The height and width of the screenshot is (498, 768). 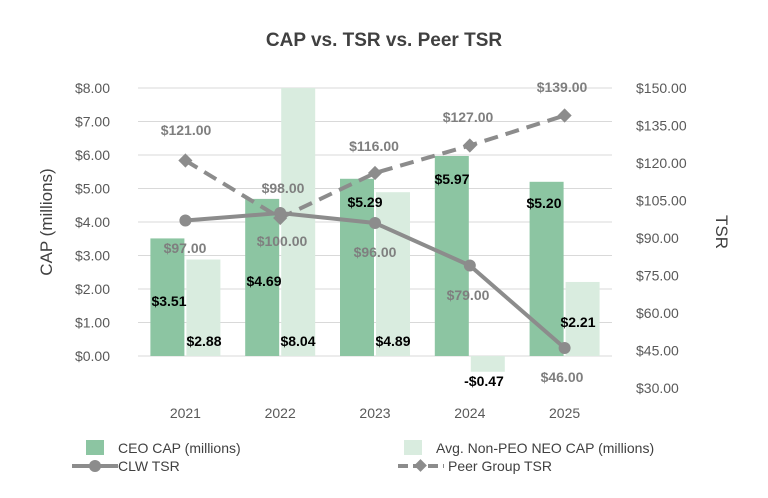 I want to click on peer-tsr-line, so click(x=375, y=167).